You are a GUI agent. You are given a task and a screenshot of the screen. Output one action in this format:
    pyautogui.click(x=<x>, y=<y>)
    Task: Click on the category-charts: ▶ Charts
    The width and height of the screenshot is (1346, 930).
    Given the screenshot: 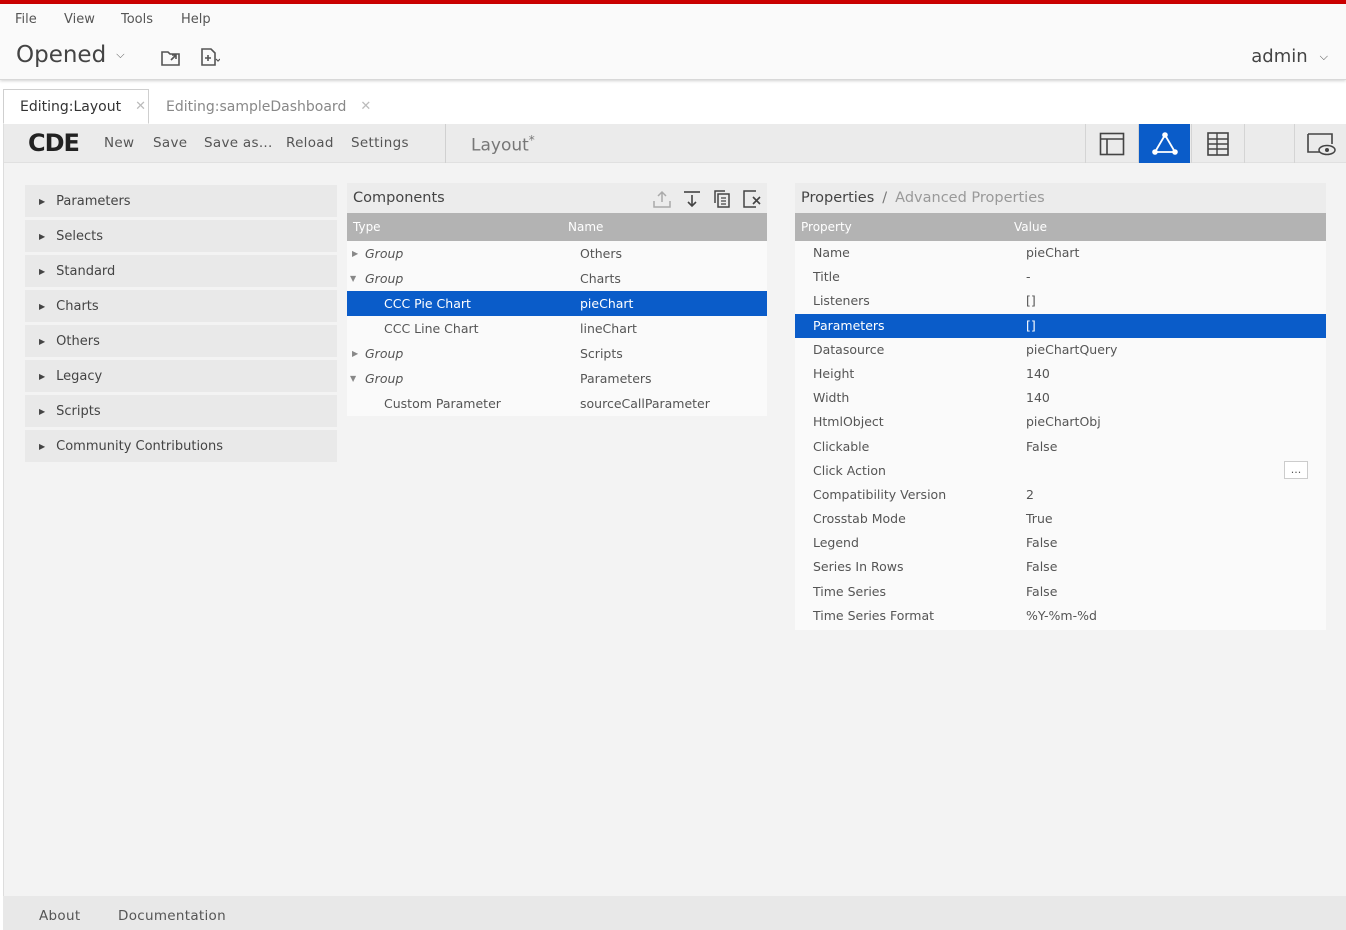 What is the action you would take?
    pyautogui.click(x=181, y=306)
    